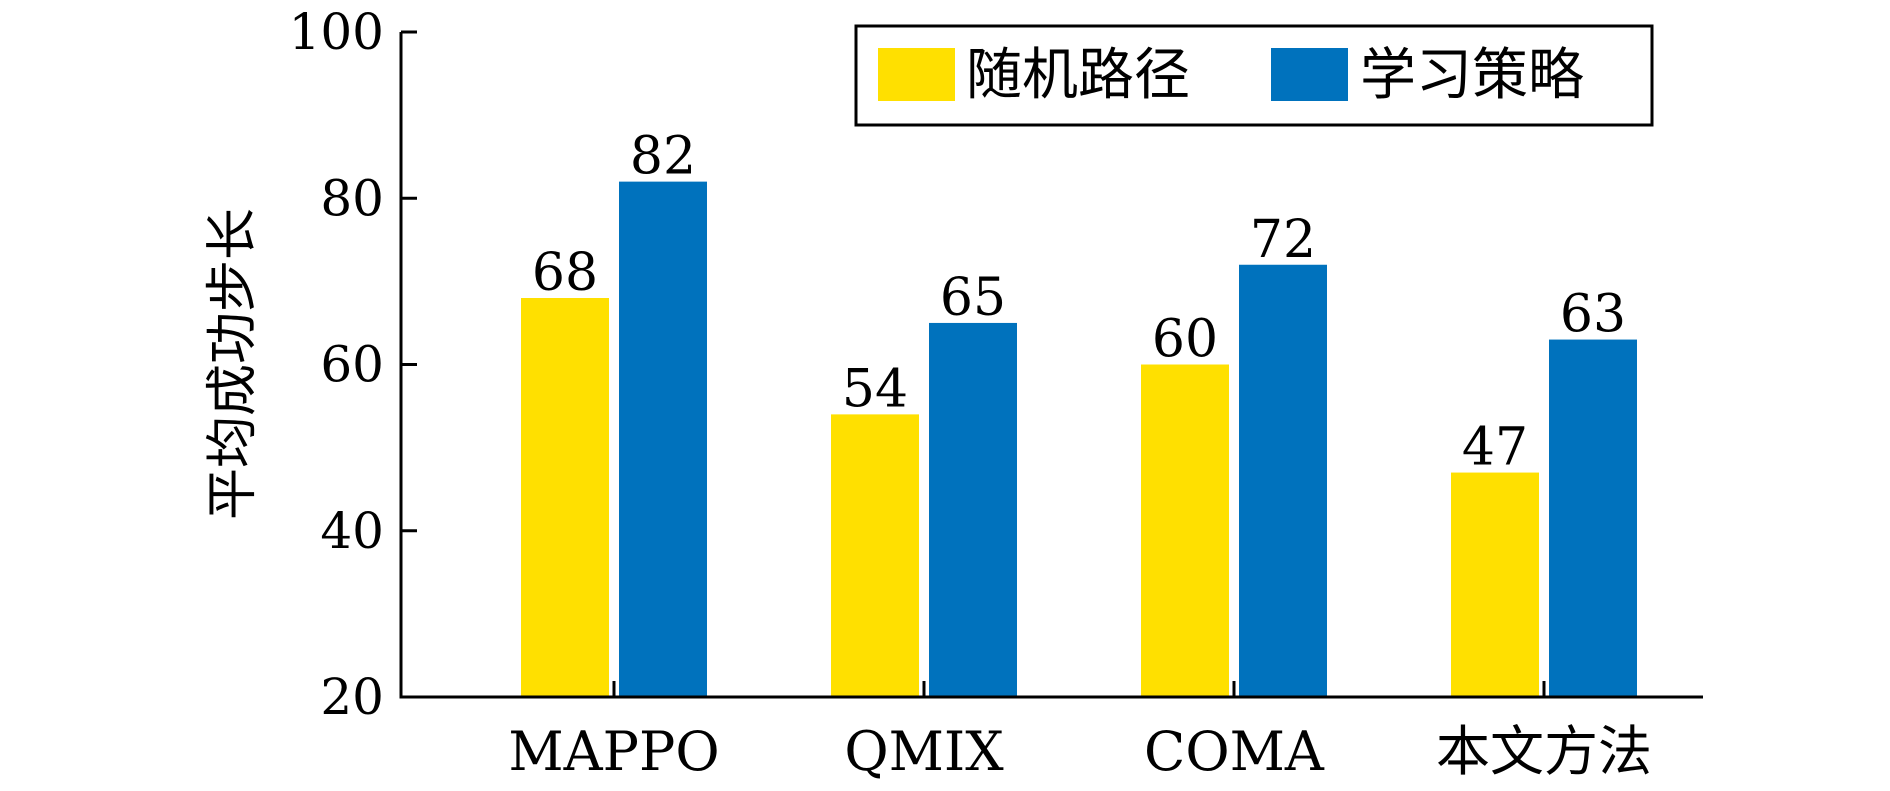 Image resolution: width=1890 pixels, height=791 pixels. Describe the element at coordinates (352, 697) in the screenshot. I see `y-tick-label-0: 20` at that location.